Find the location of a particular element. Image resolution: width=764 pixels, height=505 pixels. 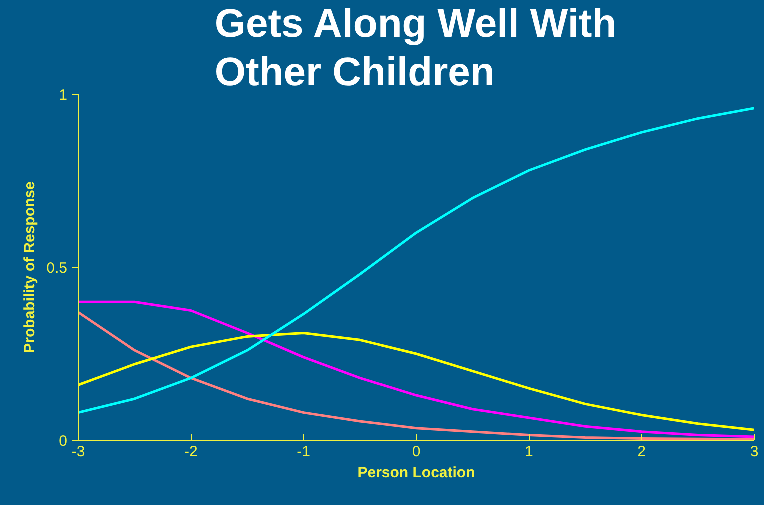

x-tick-label: 0 is located at coordinates (416, 452).